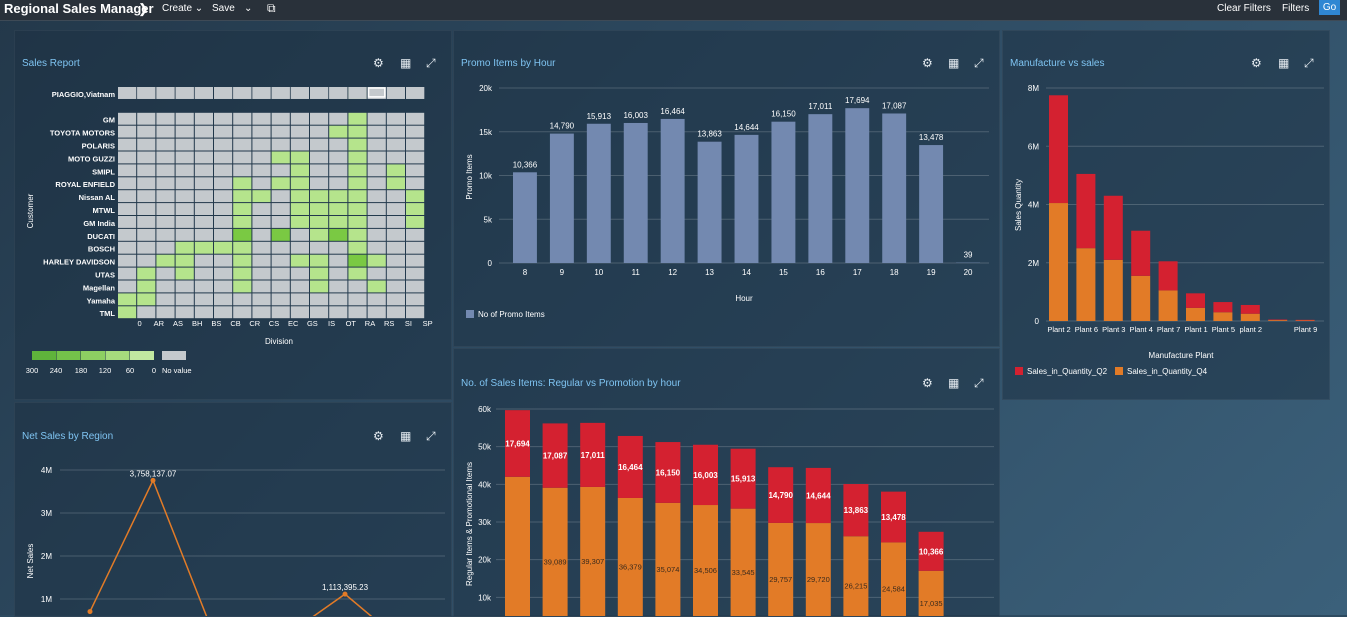 The image size is (1347, 617). Describe the element at coordinates (1295, 8) in the screenshot. I see `filters-button: Filters` at that location.